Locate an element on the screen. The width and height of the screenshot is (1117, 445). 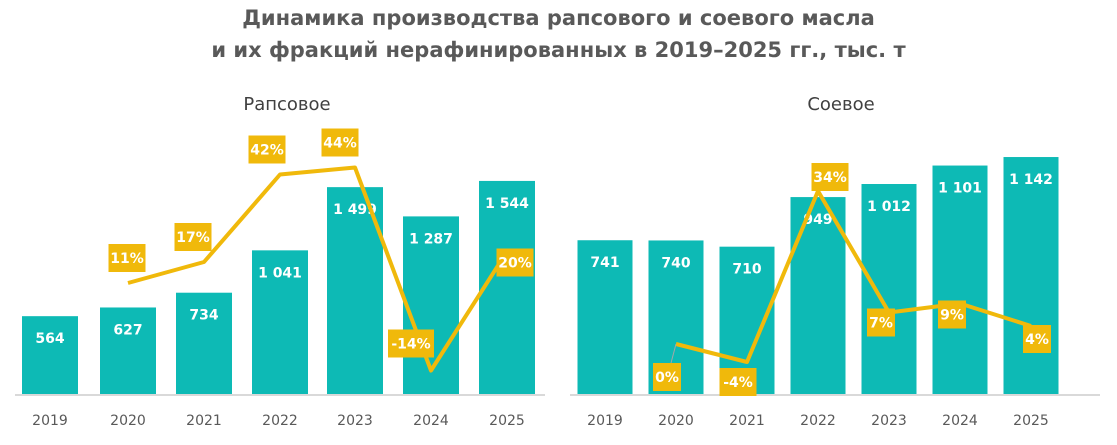
growth-label: -14% is located at coordinates (410, 345).